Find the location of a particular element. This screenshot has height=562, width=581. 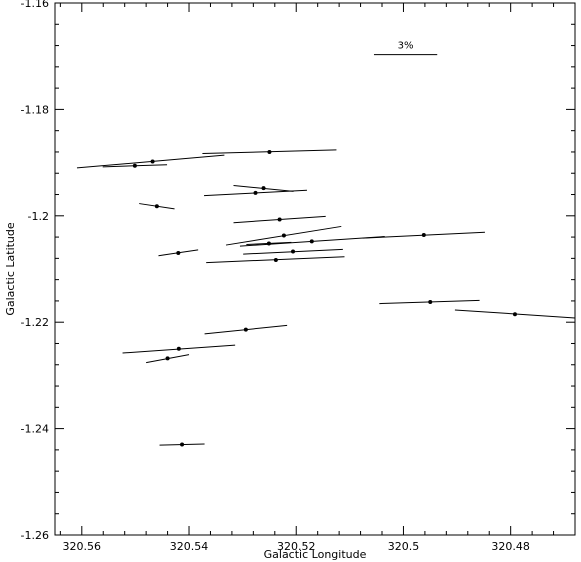

y-tick-label: -1.22 is located at coordinates (35, 322).